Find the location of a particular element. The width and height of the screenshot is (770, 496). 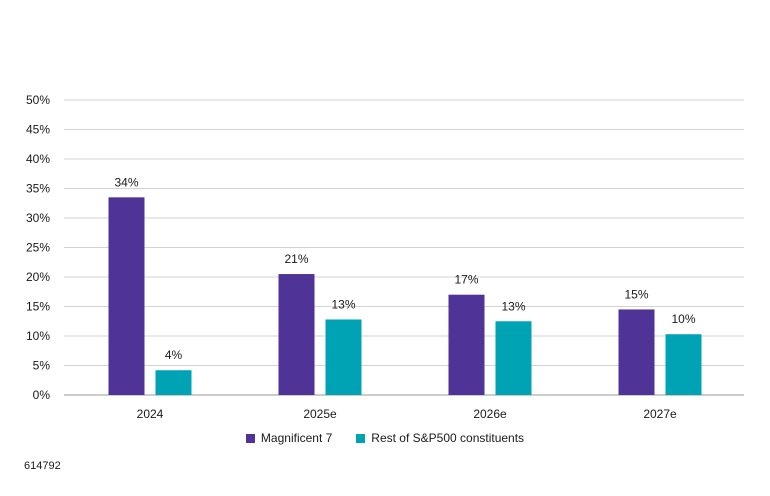

y-tick-label: 40% is located at coordinates (38, 159).